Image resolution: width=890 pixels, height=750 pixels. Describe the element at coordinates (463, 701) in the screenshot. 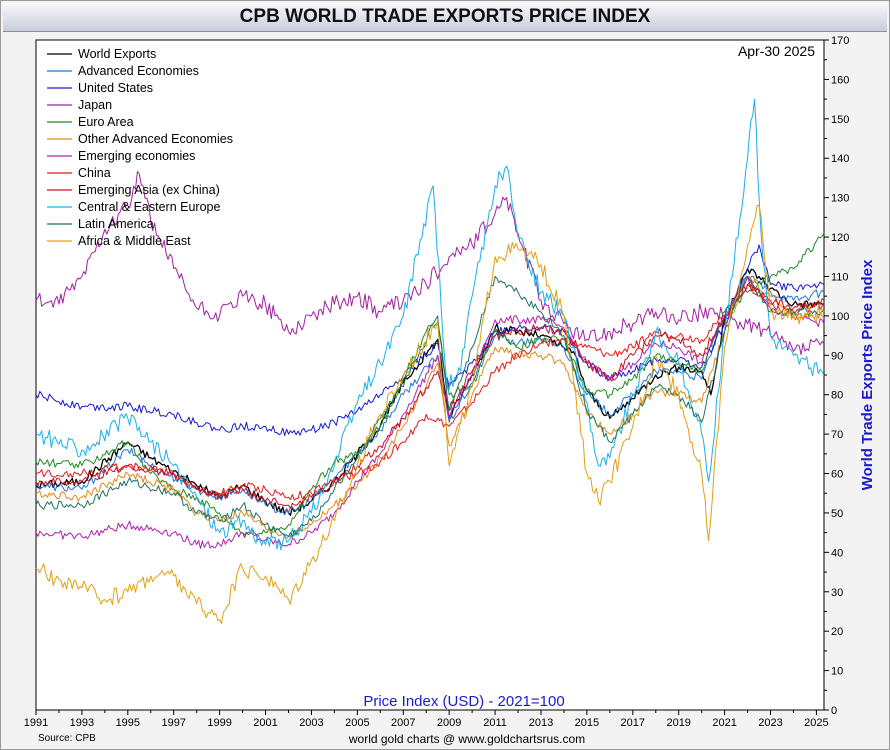

I see `x-axis-label: Price Index (USD) - 2021=100` at that location.